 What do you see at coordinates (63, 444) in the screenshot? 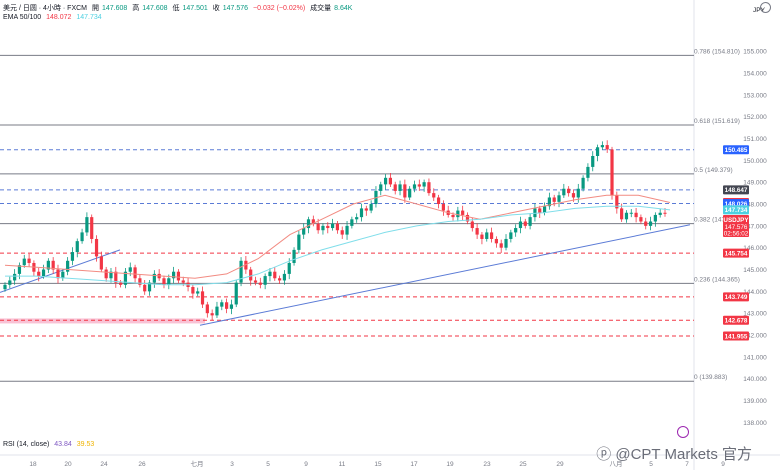
I see `rsi-value-1: 43.84` at bounding box center [63, 444].